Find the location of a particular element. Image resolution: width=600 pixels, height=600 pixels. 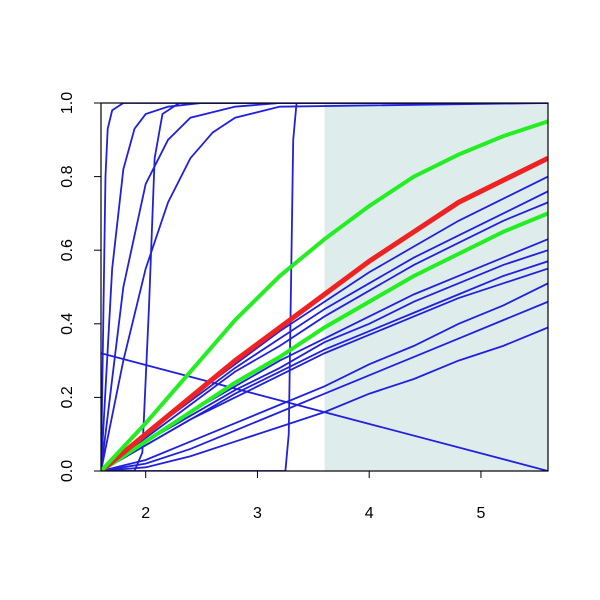

y-tick-label: 0.2 is located at coordinates (67, 397).